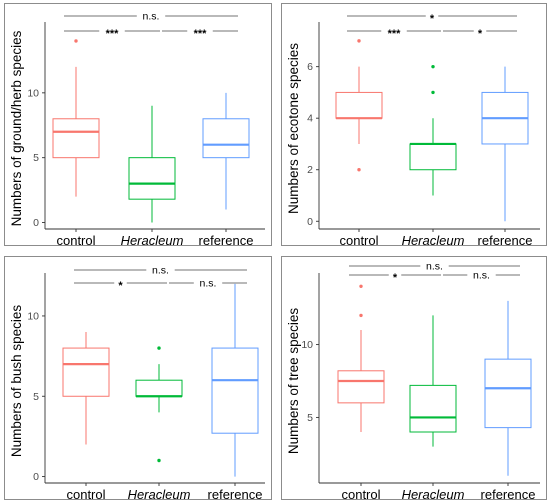  What do you see at coordinates (310, 170) in the screenshot?
I see `y-tick-label: 2` at bounding box center [310, 170].